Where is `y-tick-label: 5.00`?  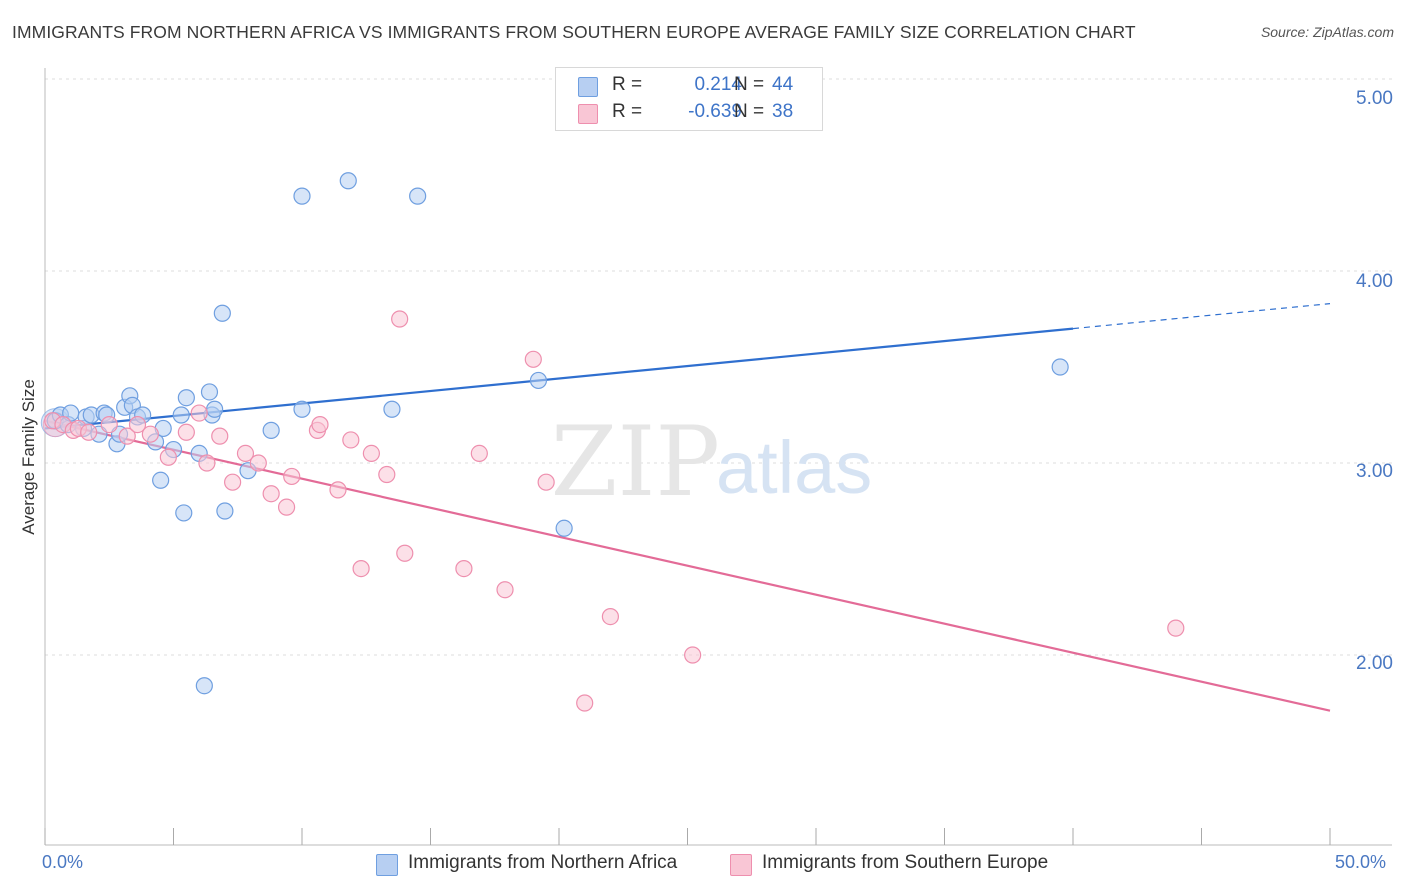 y-tick-label: 5.00 is located at coordinates (1374, 98).